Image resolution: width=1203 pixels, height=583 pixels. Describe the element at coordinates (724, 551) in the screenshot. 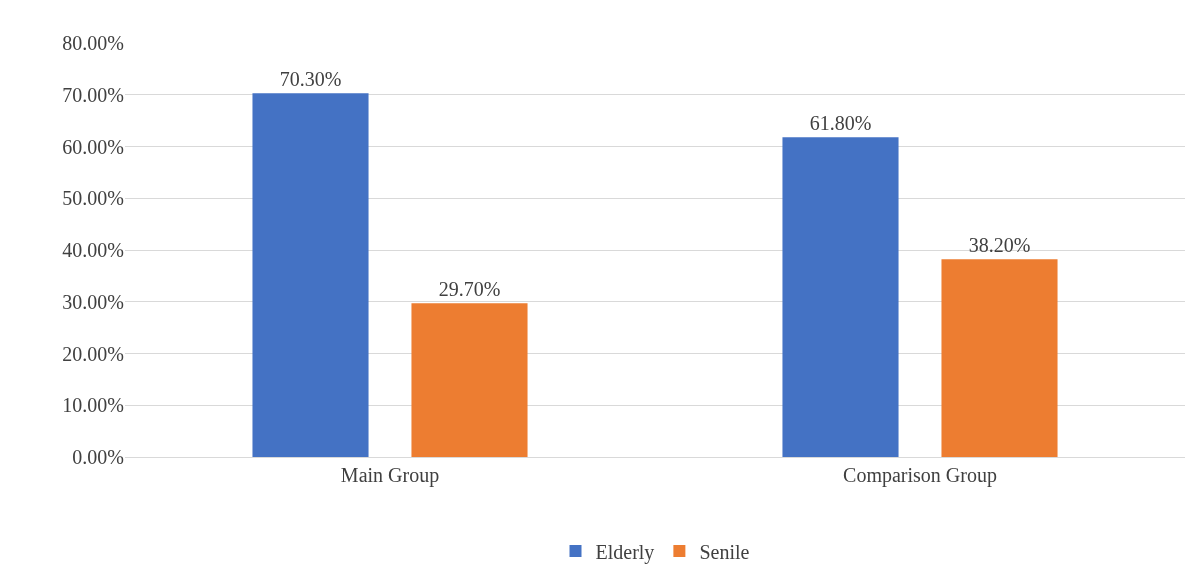

I see `legend-label: Senile` at that location.